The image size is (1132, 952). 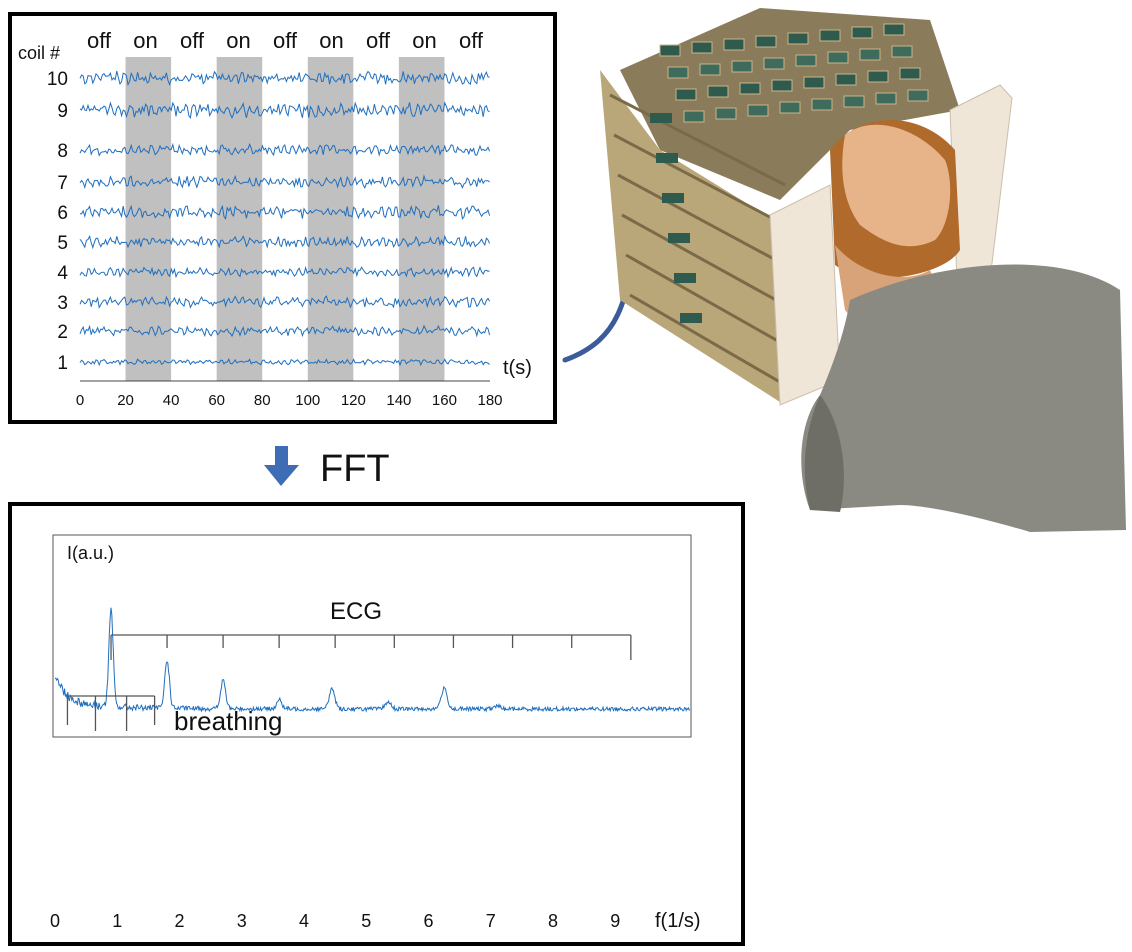 What do you see at coordinates (289, 400) in the screenshot?
I see `time-tick-labels: 0 20 40 60 80 100 120 140 160 180` at bounding box center [289, 400].